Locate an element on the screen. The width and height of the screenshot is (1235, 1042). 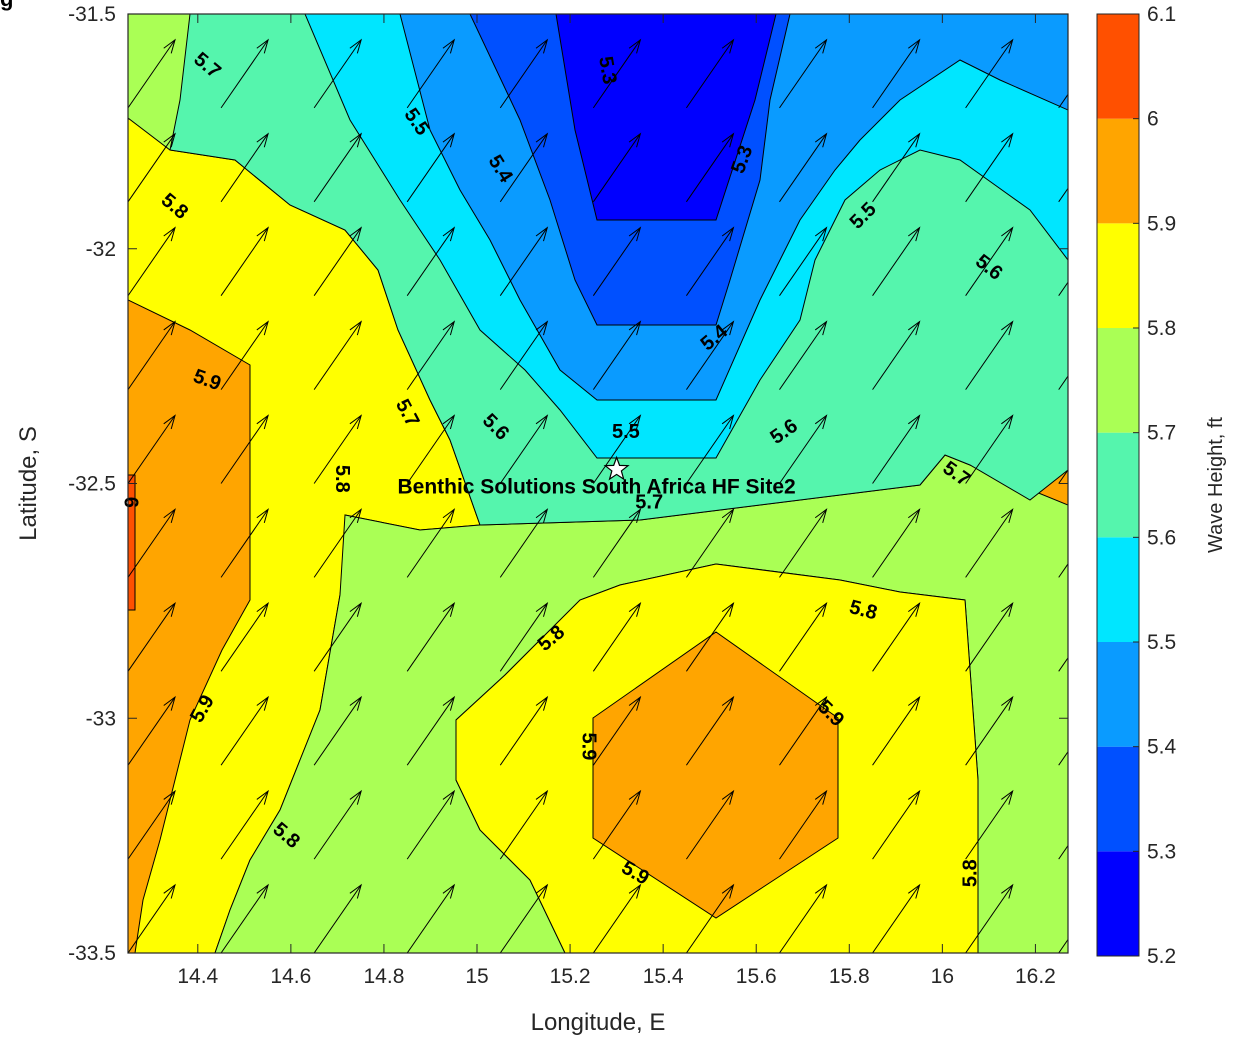
colorbar-tick-label: 5.9 is located at coordinates (1161, 223).